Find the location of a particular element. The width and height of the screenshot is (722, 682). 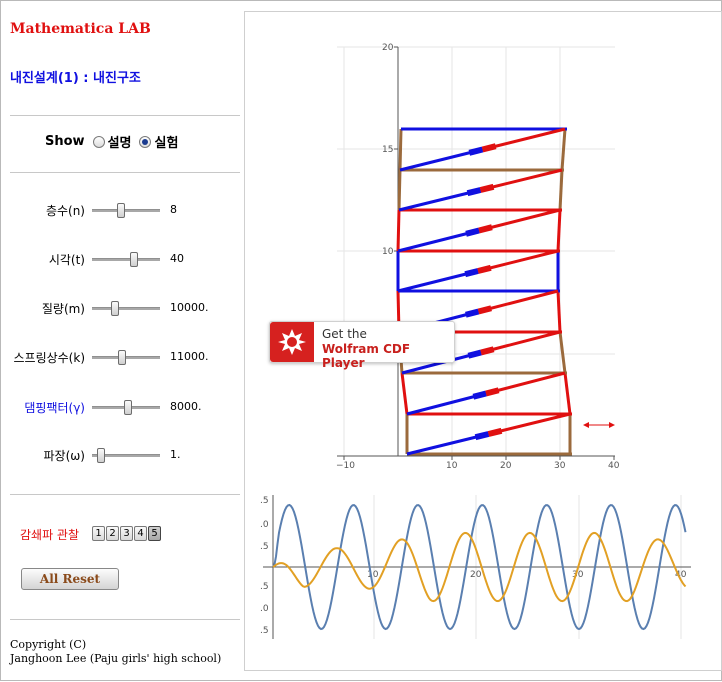

cdf-line1: Get the is located at coordinates (344, 334).